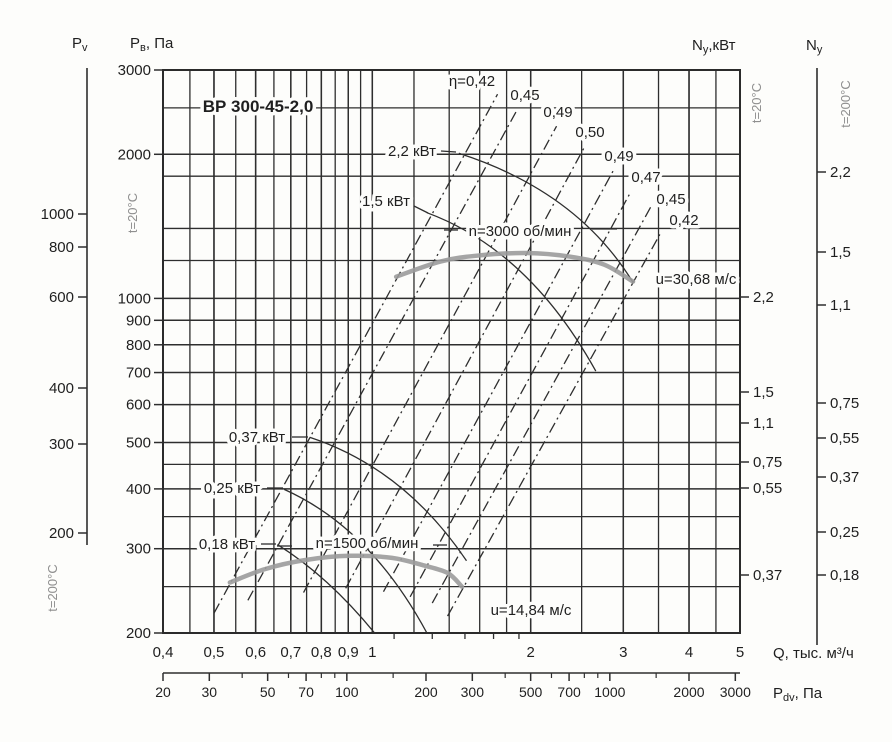 This screenshot has height=742, width=892. Describe the element at coordinates (844, 575) in the screenshot. I see `n200-tick-label: 0,18` at that location.